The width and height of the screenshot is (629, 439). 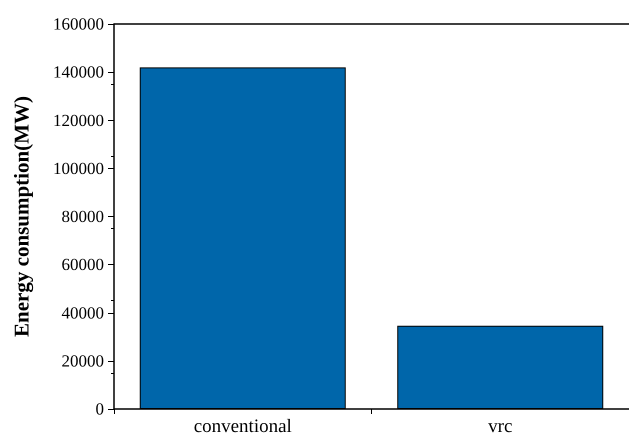 I want to click on x-tick-label: vrc, so click(x=500, y=426).